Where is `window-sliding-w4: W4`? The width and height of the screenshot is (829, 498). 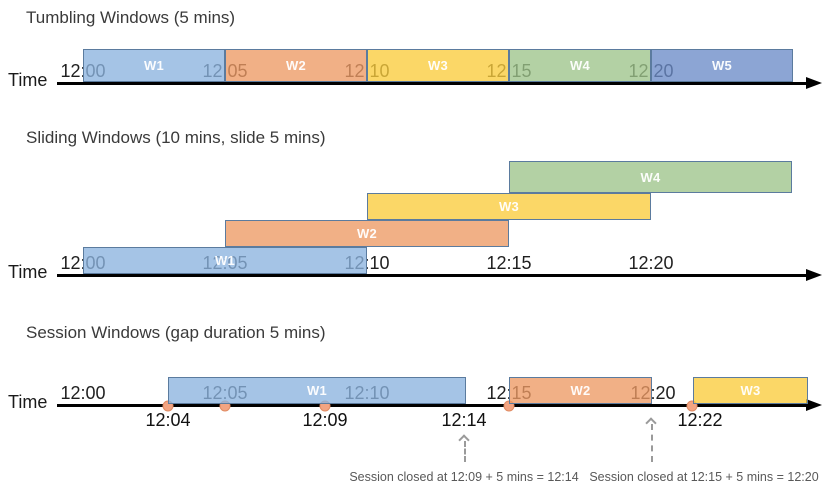 window-sliding-w4: W4 is located at coordinates (650, 177).